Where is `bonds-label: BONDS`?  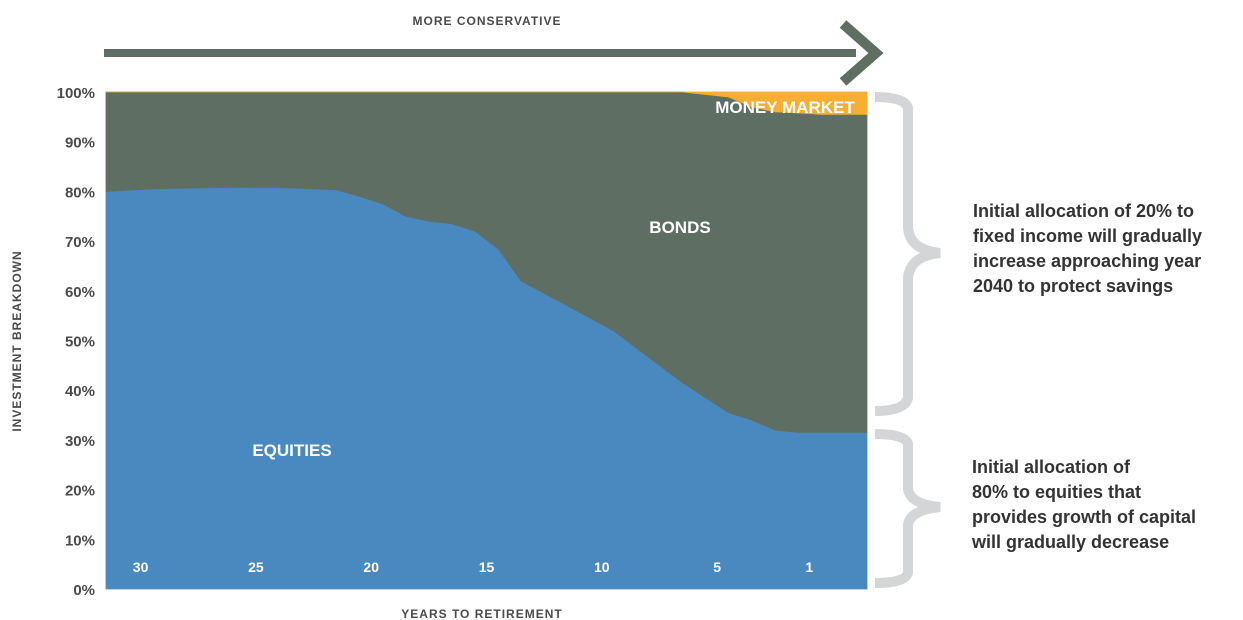
bonds-label: BONDS is located at coordinates (679, 227).